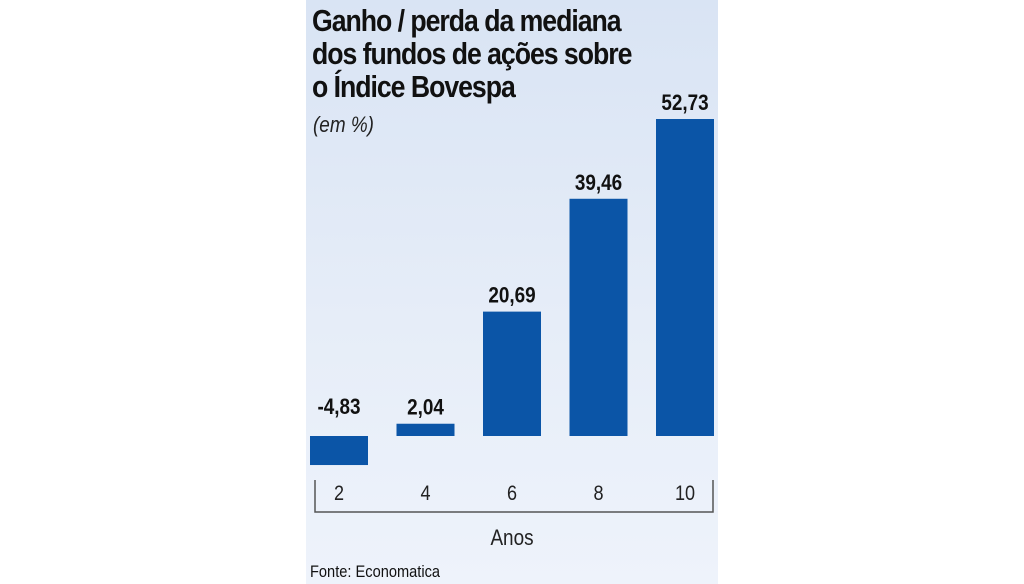 The height and width of the screenshot is (584, 1024). What do you see at coordinates (472, 53) in the screenshot?
I see `title-line-2: dos fundos de ações sobre` at bounding box center [472, 53].